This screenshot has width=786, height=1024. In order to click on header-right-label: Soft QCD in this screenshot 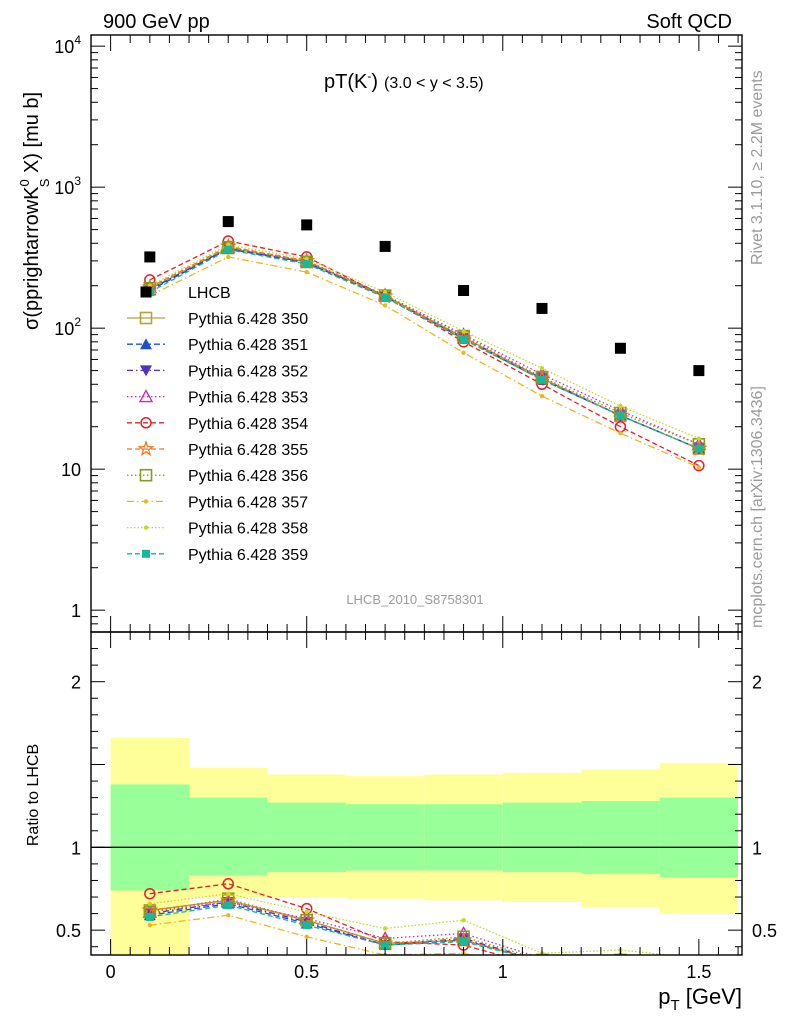, I will do `click(689, 22)`.